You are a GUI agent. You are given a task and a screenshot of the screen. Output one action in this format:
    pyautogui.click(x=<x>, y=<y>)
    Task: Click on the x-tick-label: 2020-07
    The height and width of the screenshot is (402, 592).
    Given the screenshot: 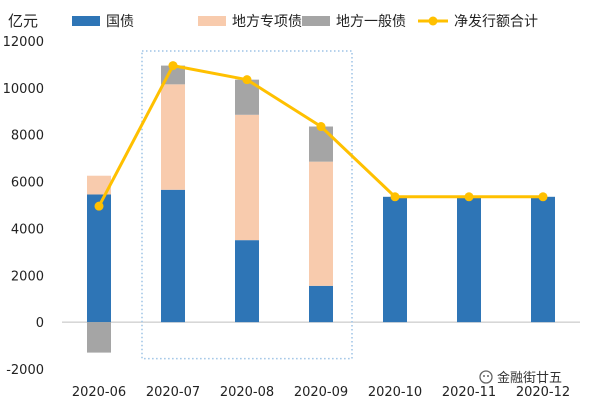 What is the action you would take?
    pyautogui.click(x=173, y=392)
    